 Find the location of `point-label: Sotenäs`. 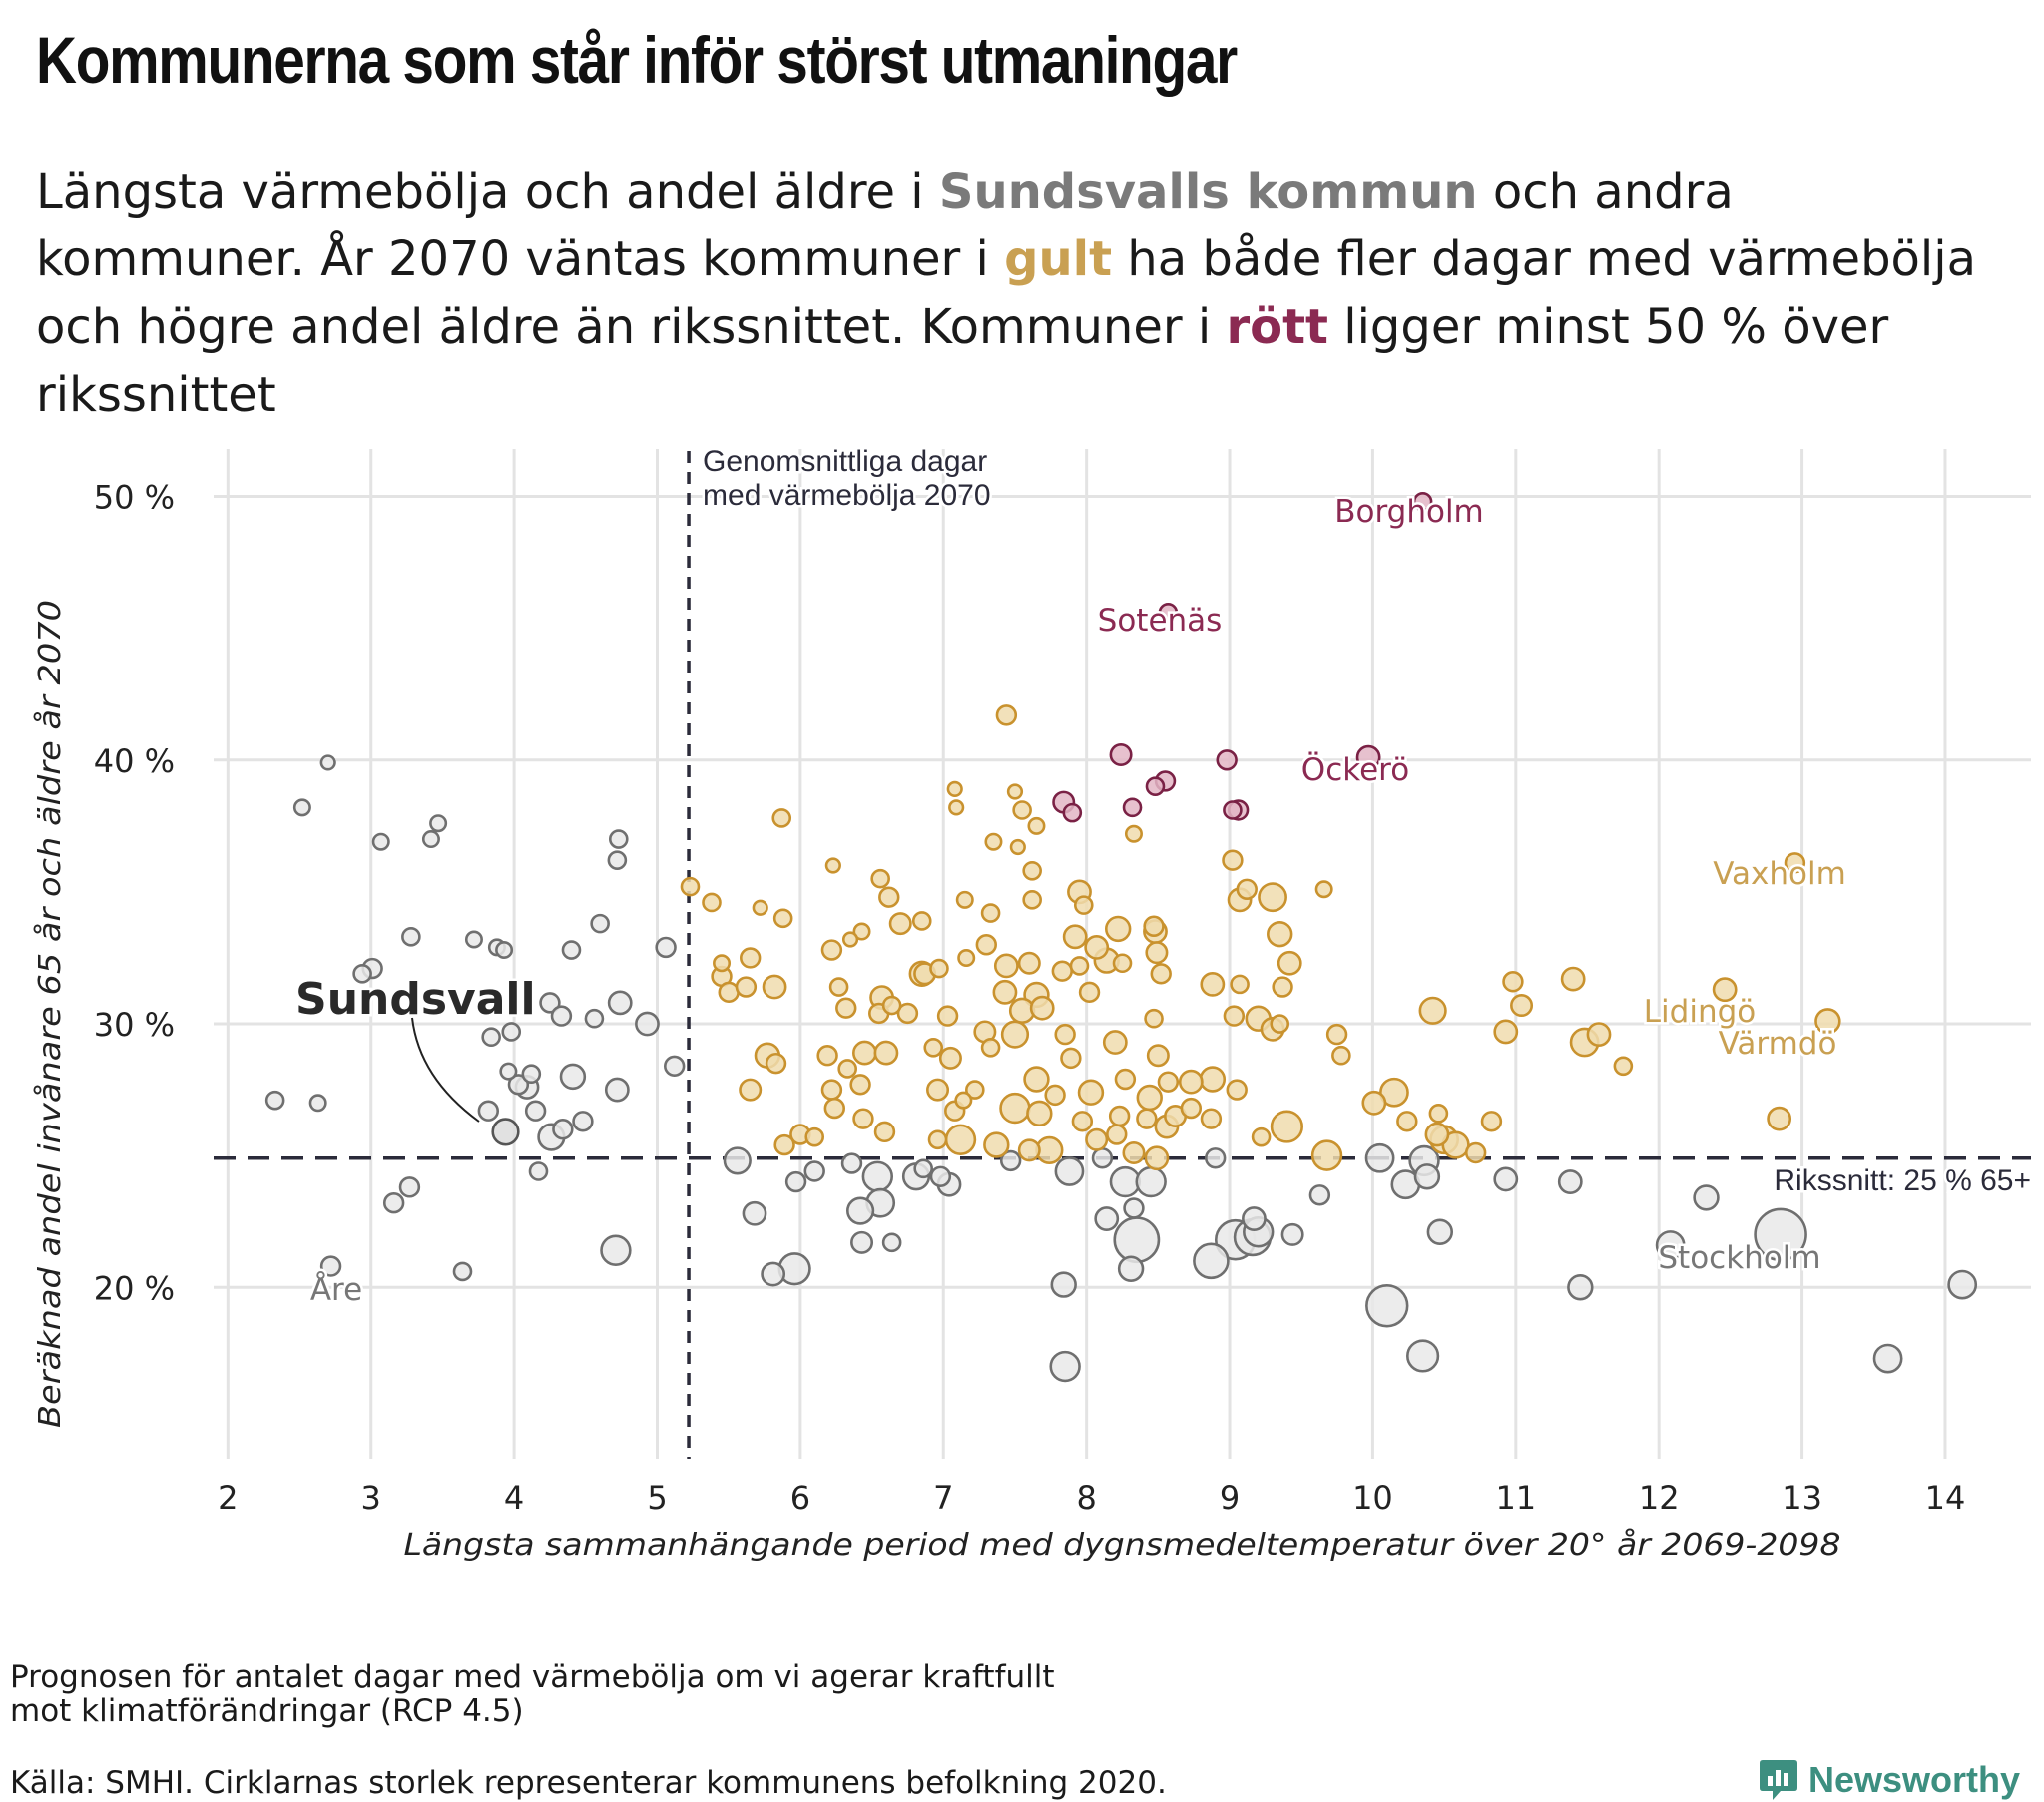

point-label: Sotenäs is located at coordinates (1160, 621).